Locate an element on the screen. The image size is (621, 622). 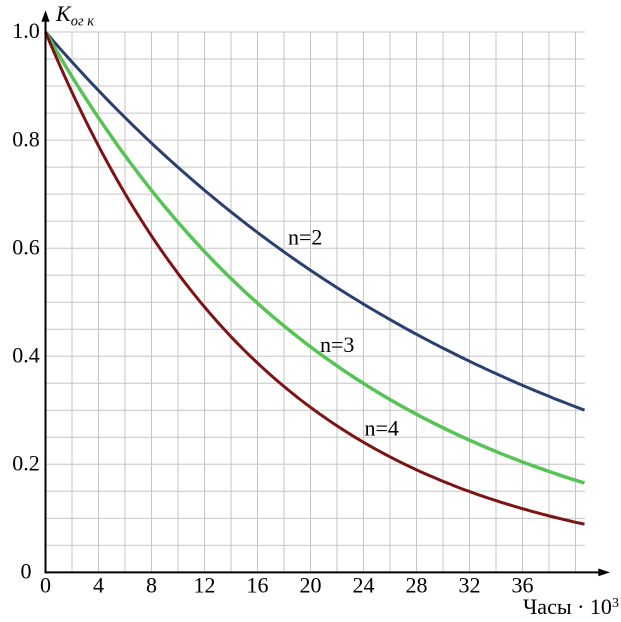
svg-text: Часы · 103 is located at coordinates (571, 606).